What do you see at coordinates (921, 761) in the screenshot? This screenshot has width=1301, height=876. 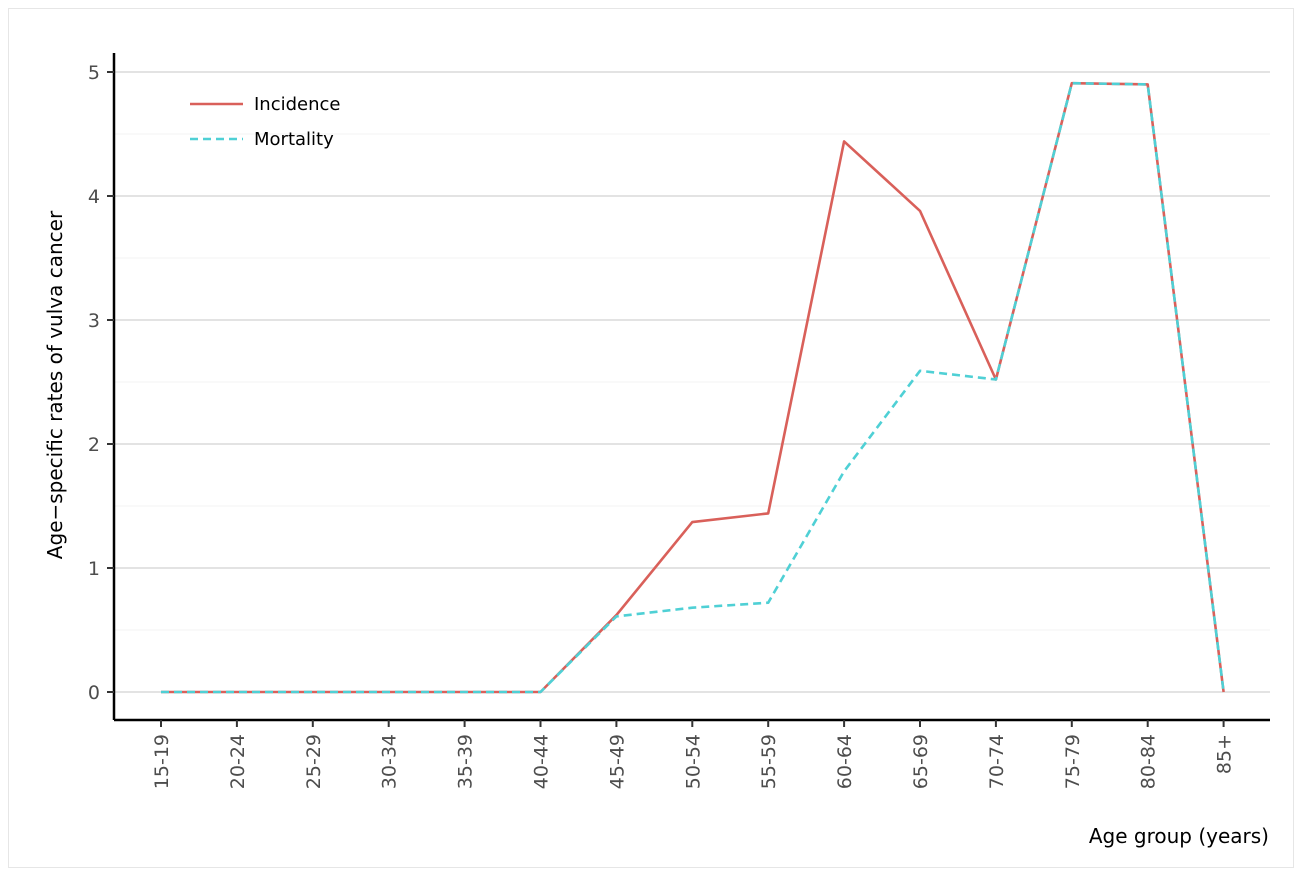 I see `x-tick-label: 65-69` at bounding box center [921, 761].